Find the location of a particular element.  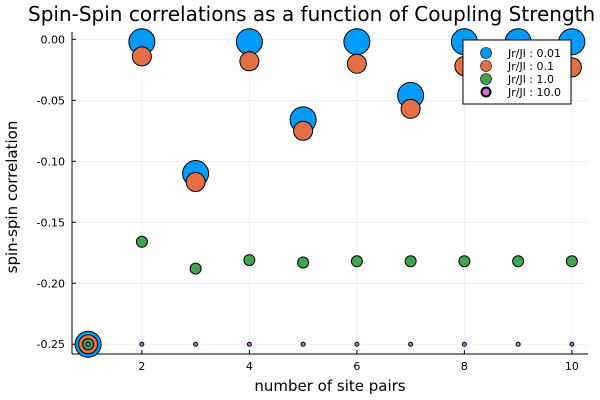

legend-label: Jr/Jl : 0.01 is located at coordinates (534, 53).